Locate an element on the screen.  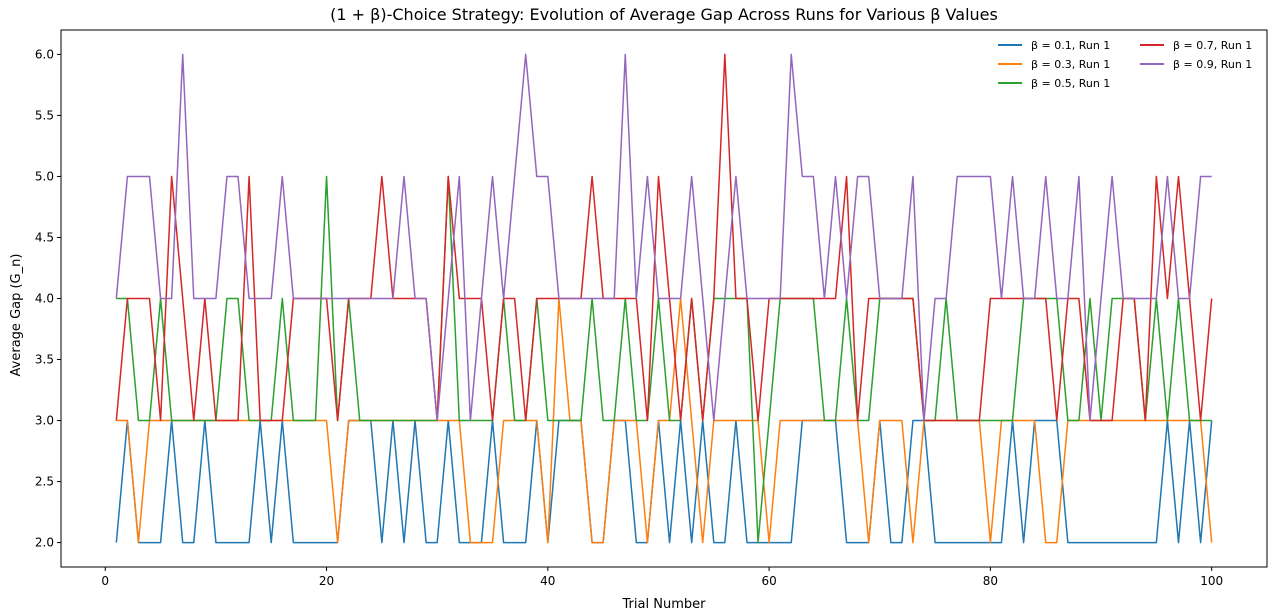
x-tick-label: 40 is located at coordinates (547, 581).